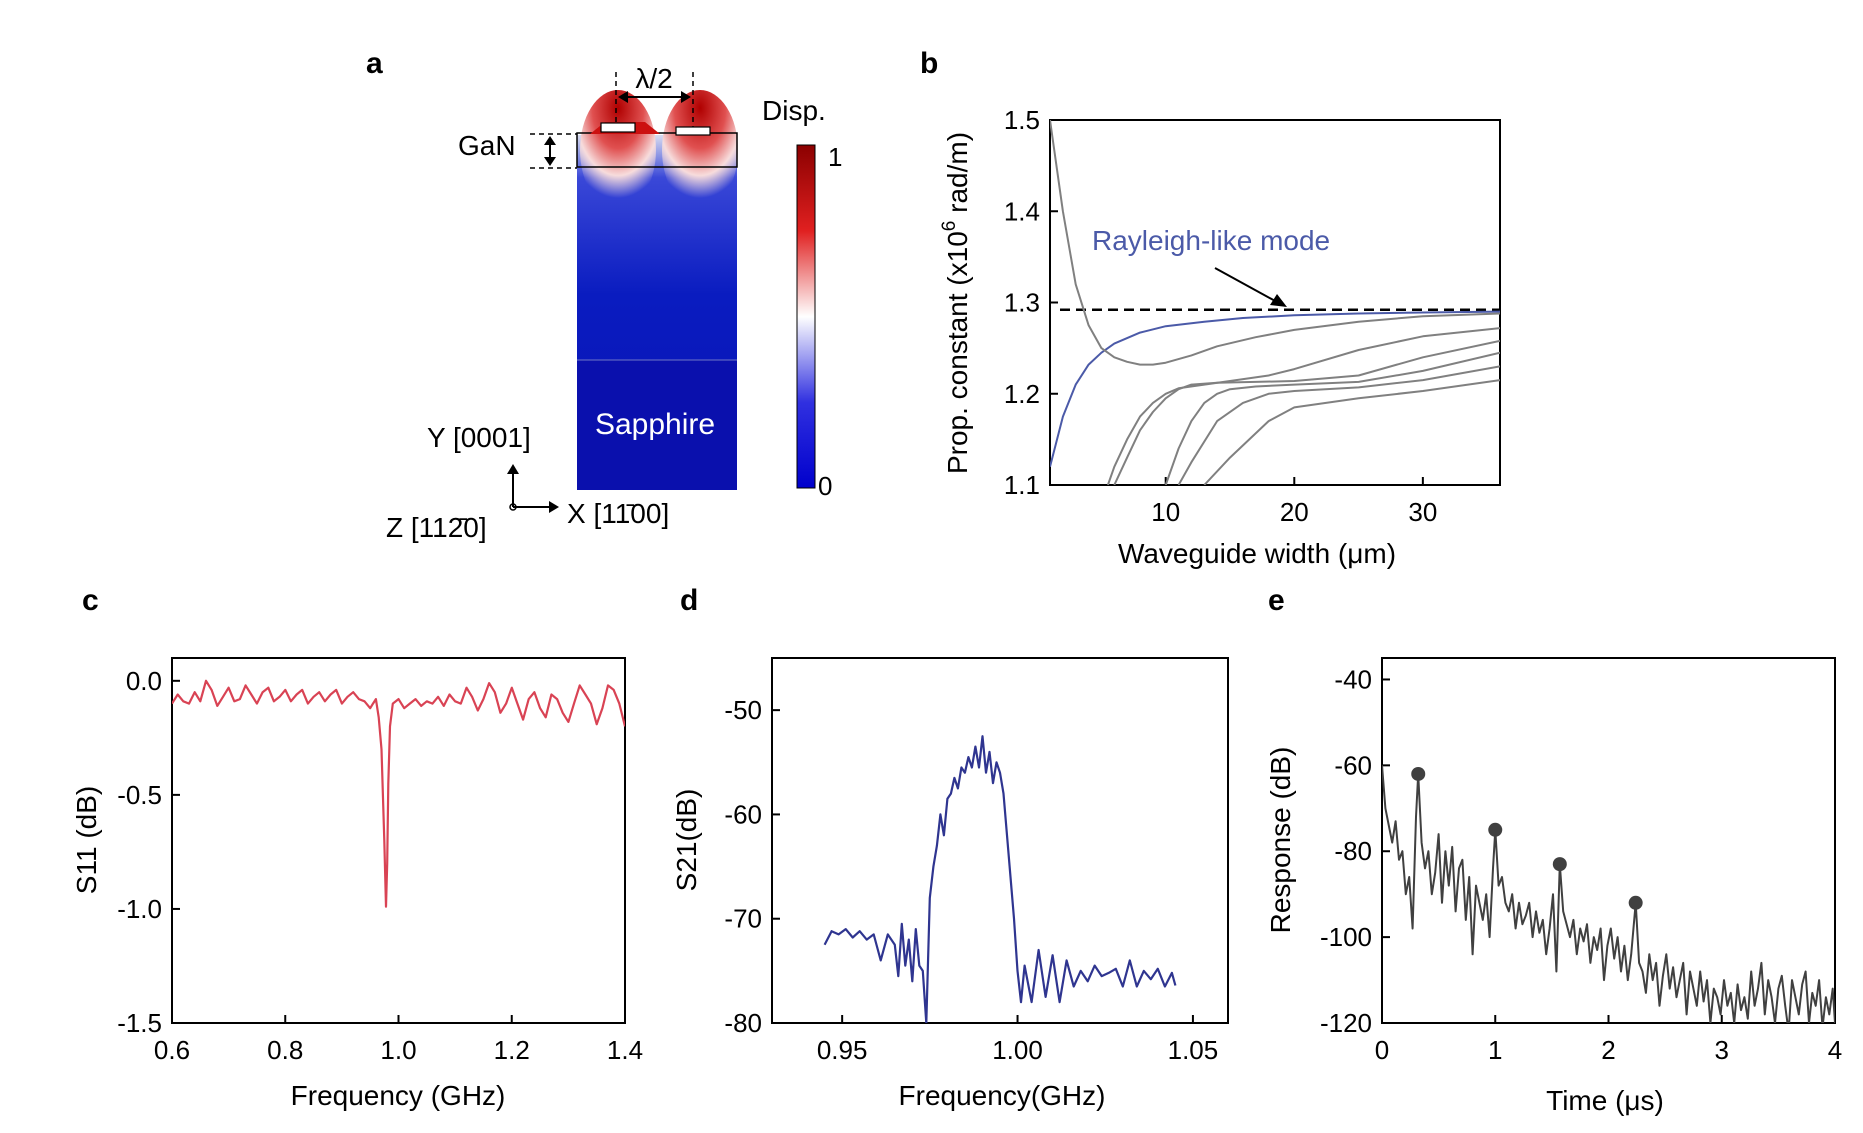 The width and height of the screenshot is (1863, 1133). I want to click on chart-b-annotation: Rayleigh-like mode, so click(1211, 240).